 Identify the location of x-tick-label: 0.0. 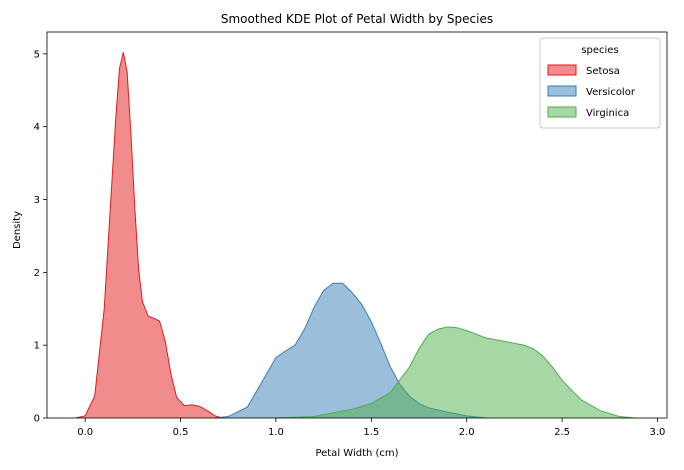
(85, 432).